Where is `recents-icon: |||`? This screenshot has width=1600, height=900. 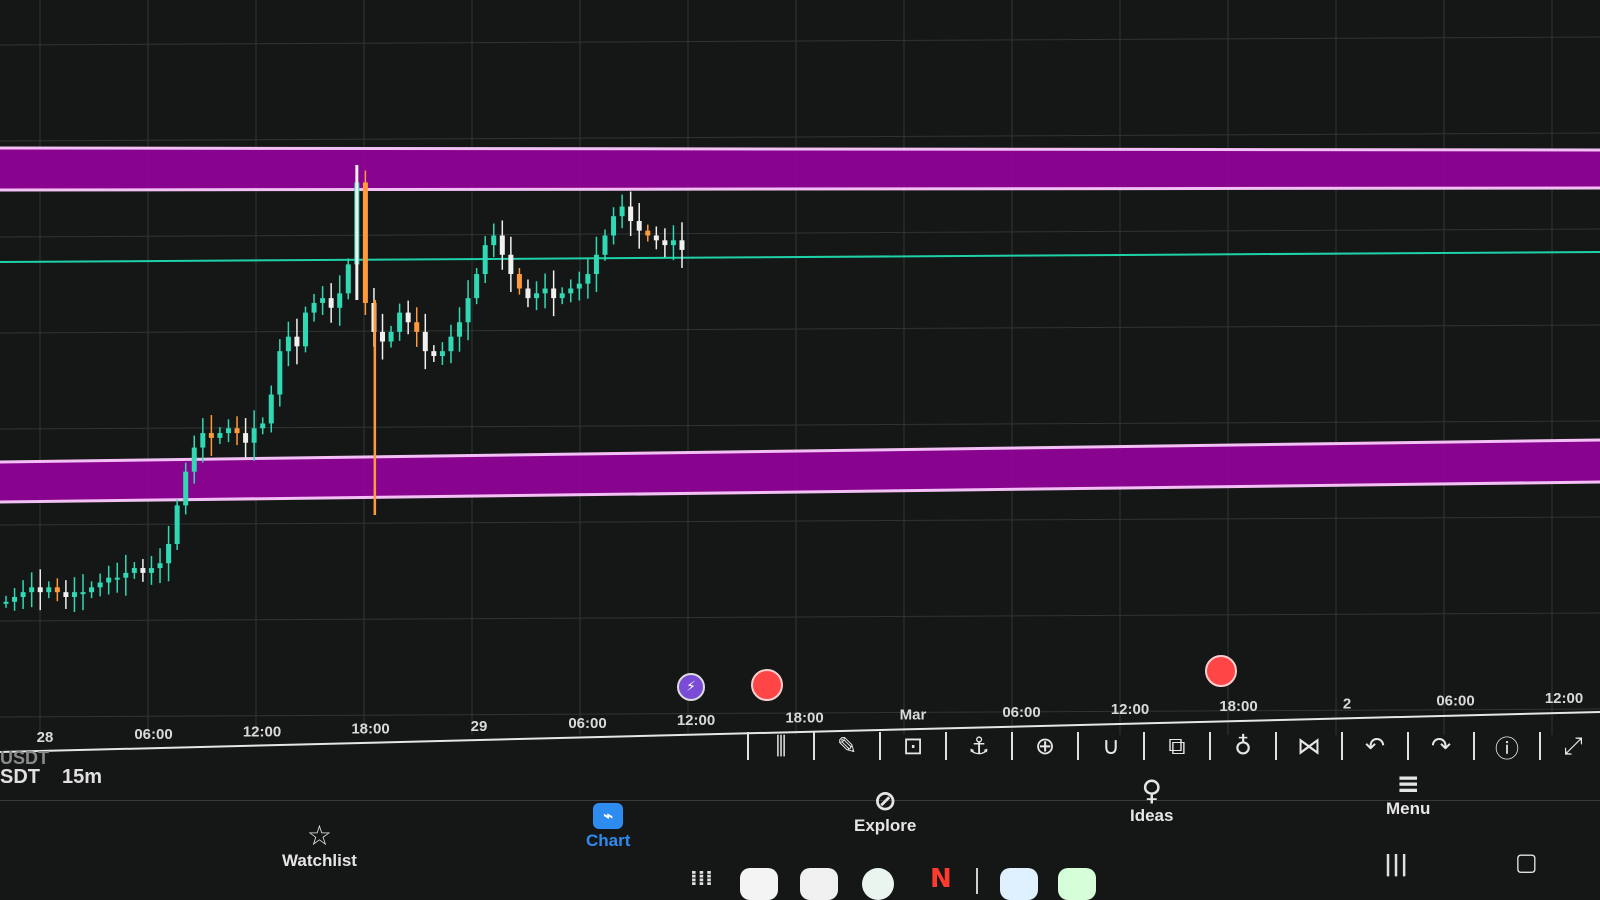
recents-icon: ||| is located at coordinates (1396, 864).